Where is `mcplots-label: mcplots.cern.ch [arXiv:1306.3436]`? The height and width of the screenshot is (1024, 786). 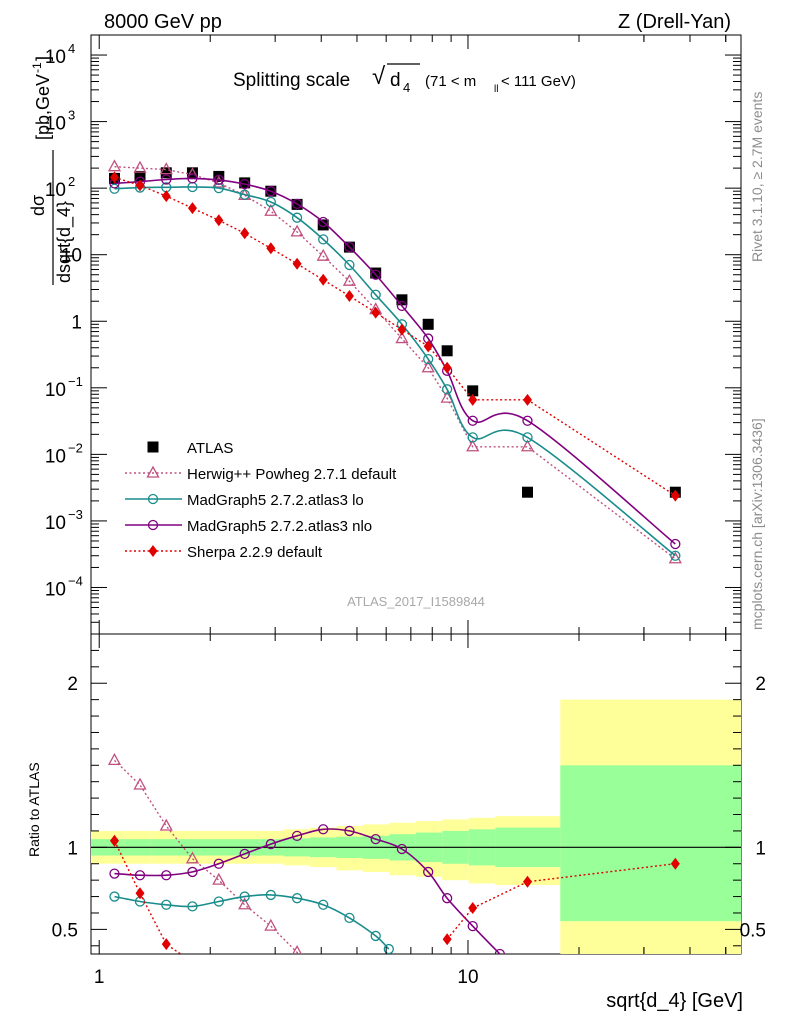
mcplots-label: mcplots.cern.ch [arXiv:1306.3436] is located at coordinates (757, 524).